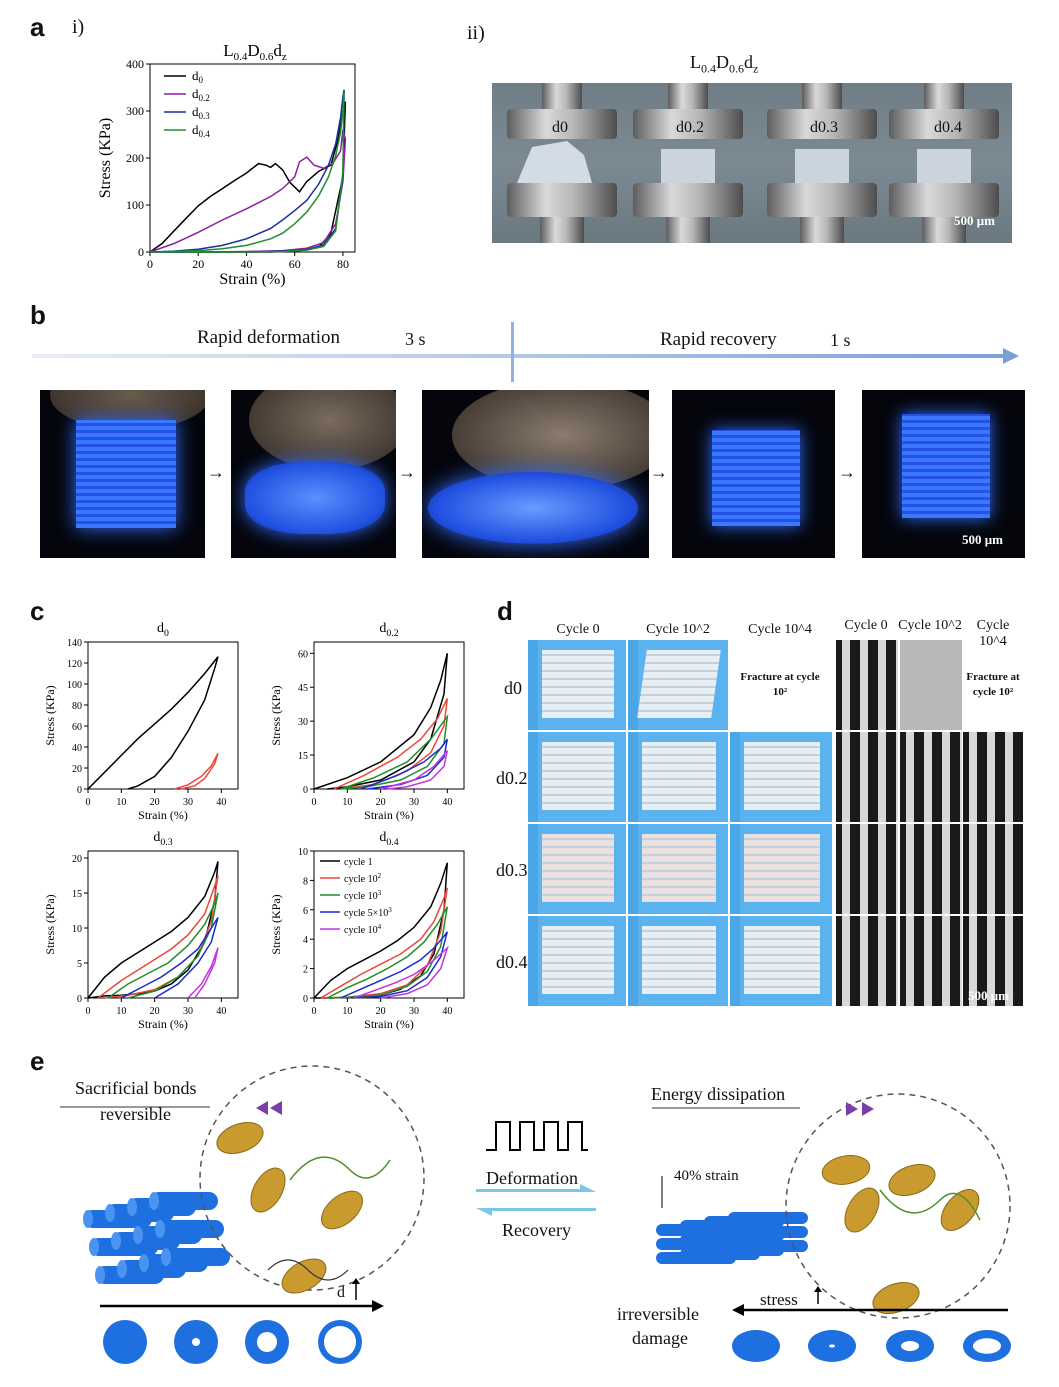 The width and height of the screenshot is (1059, 1387). Describe the element at coordinates (79, 964) in the screenshot. I see `y-tick-label: 5` at that location.